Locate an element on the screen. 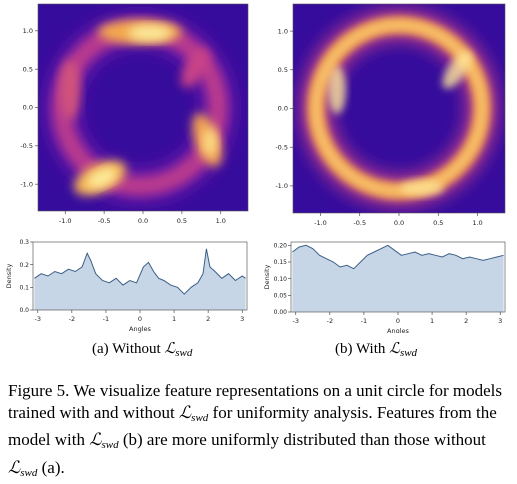 This screenshot has width=517, height=484. subcaption-a-prefix: (a) Without is located at coordinates (126, 349).